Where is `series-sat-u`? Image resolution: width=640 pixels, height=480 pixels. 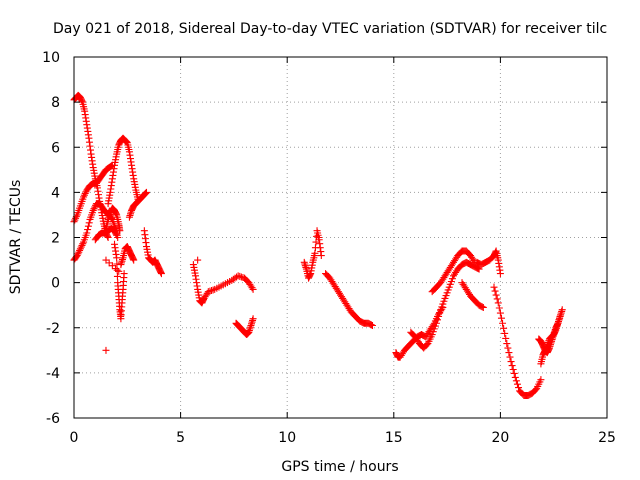 series-sat-u is located at coordinates (517, 341).